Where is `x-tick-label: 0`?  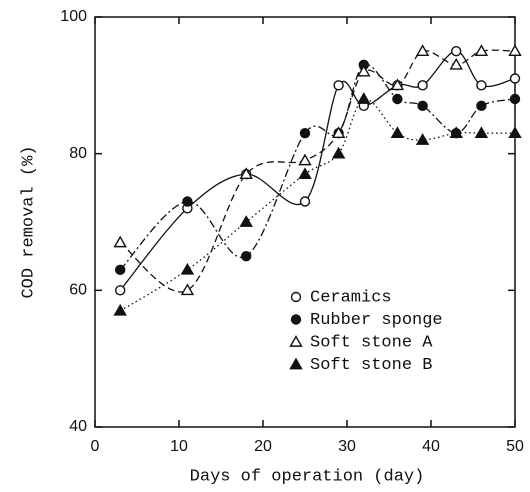
x-tick-label: 0 is located at coordinates (95, 446).